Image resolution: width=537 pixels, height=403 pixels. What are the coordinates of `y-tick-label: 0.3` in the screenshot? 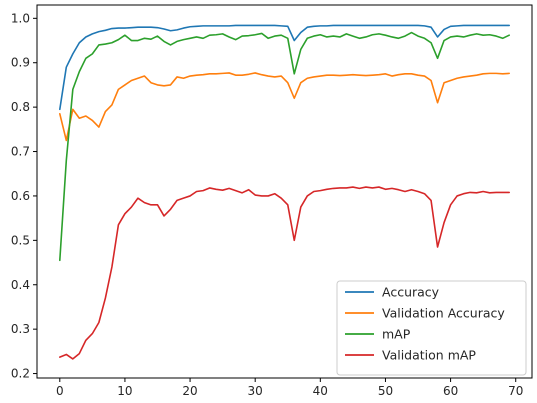 It's located at (20, 329).